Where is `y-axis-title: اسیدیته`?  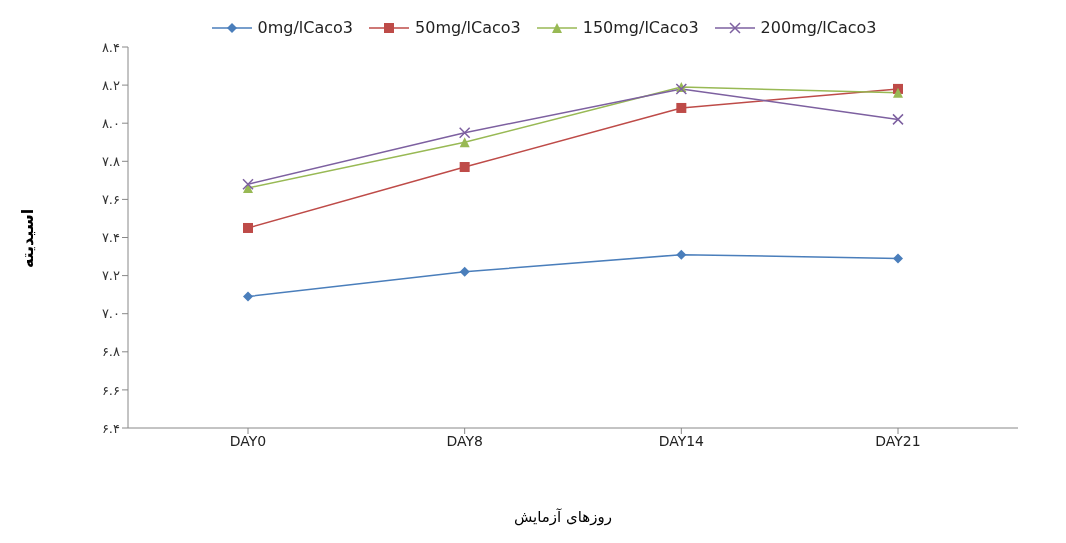
y-axis-title: اسیدیته is located at coordinates (28, 238).